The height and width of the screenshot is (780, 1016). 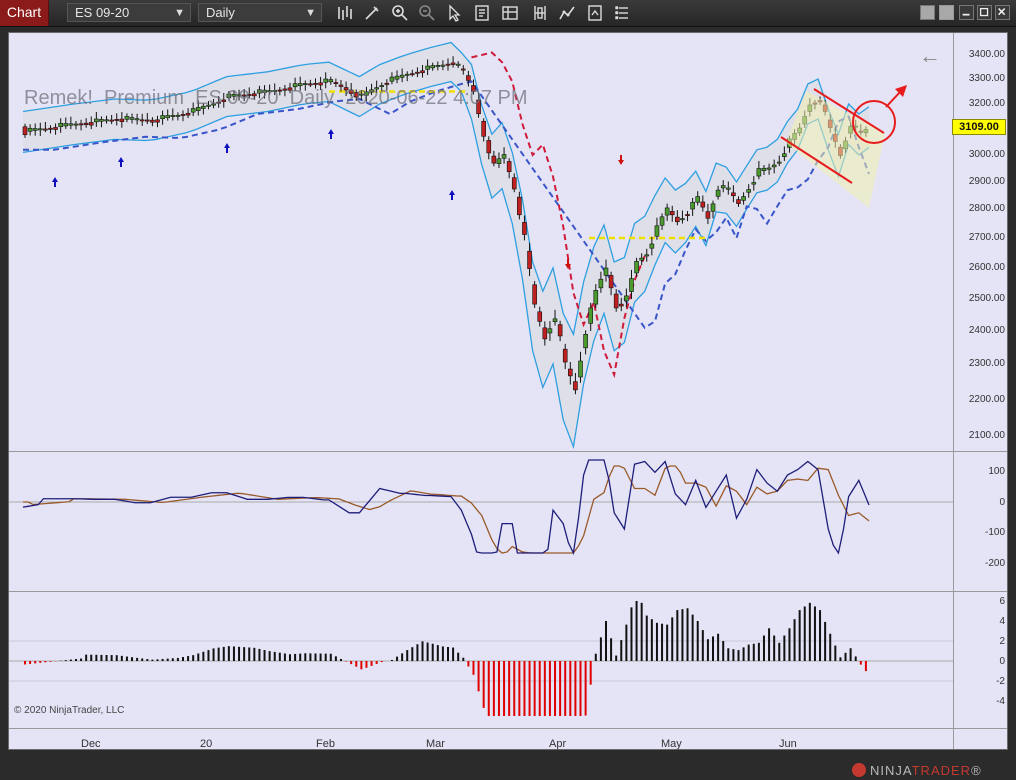 What do you see at coordinates (1000, 701) in the screenshot?
I see `histogram-tick-label: -4` at bounding box center [1000, 701].